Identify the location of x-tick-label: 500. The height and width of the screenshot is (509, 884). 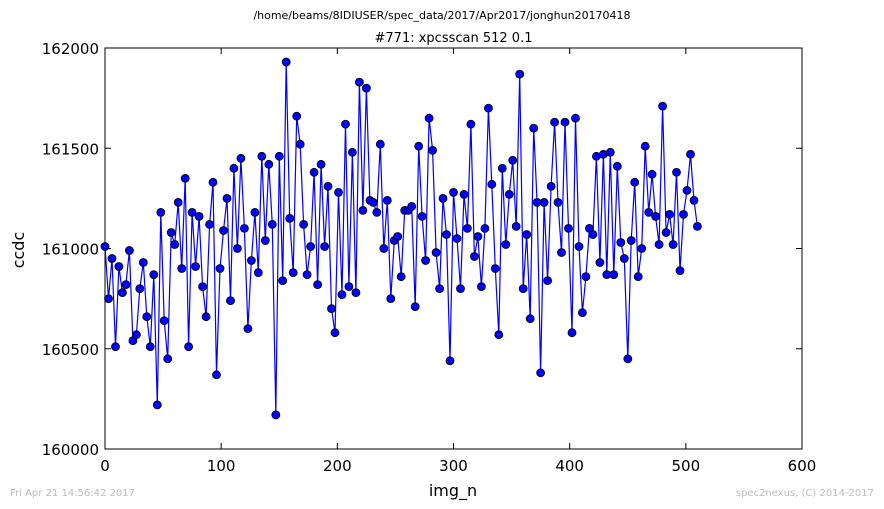
(686, 466).